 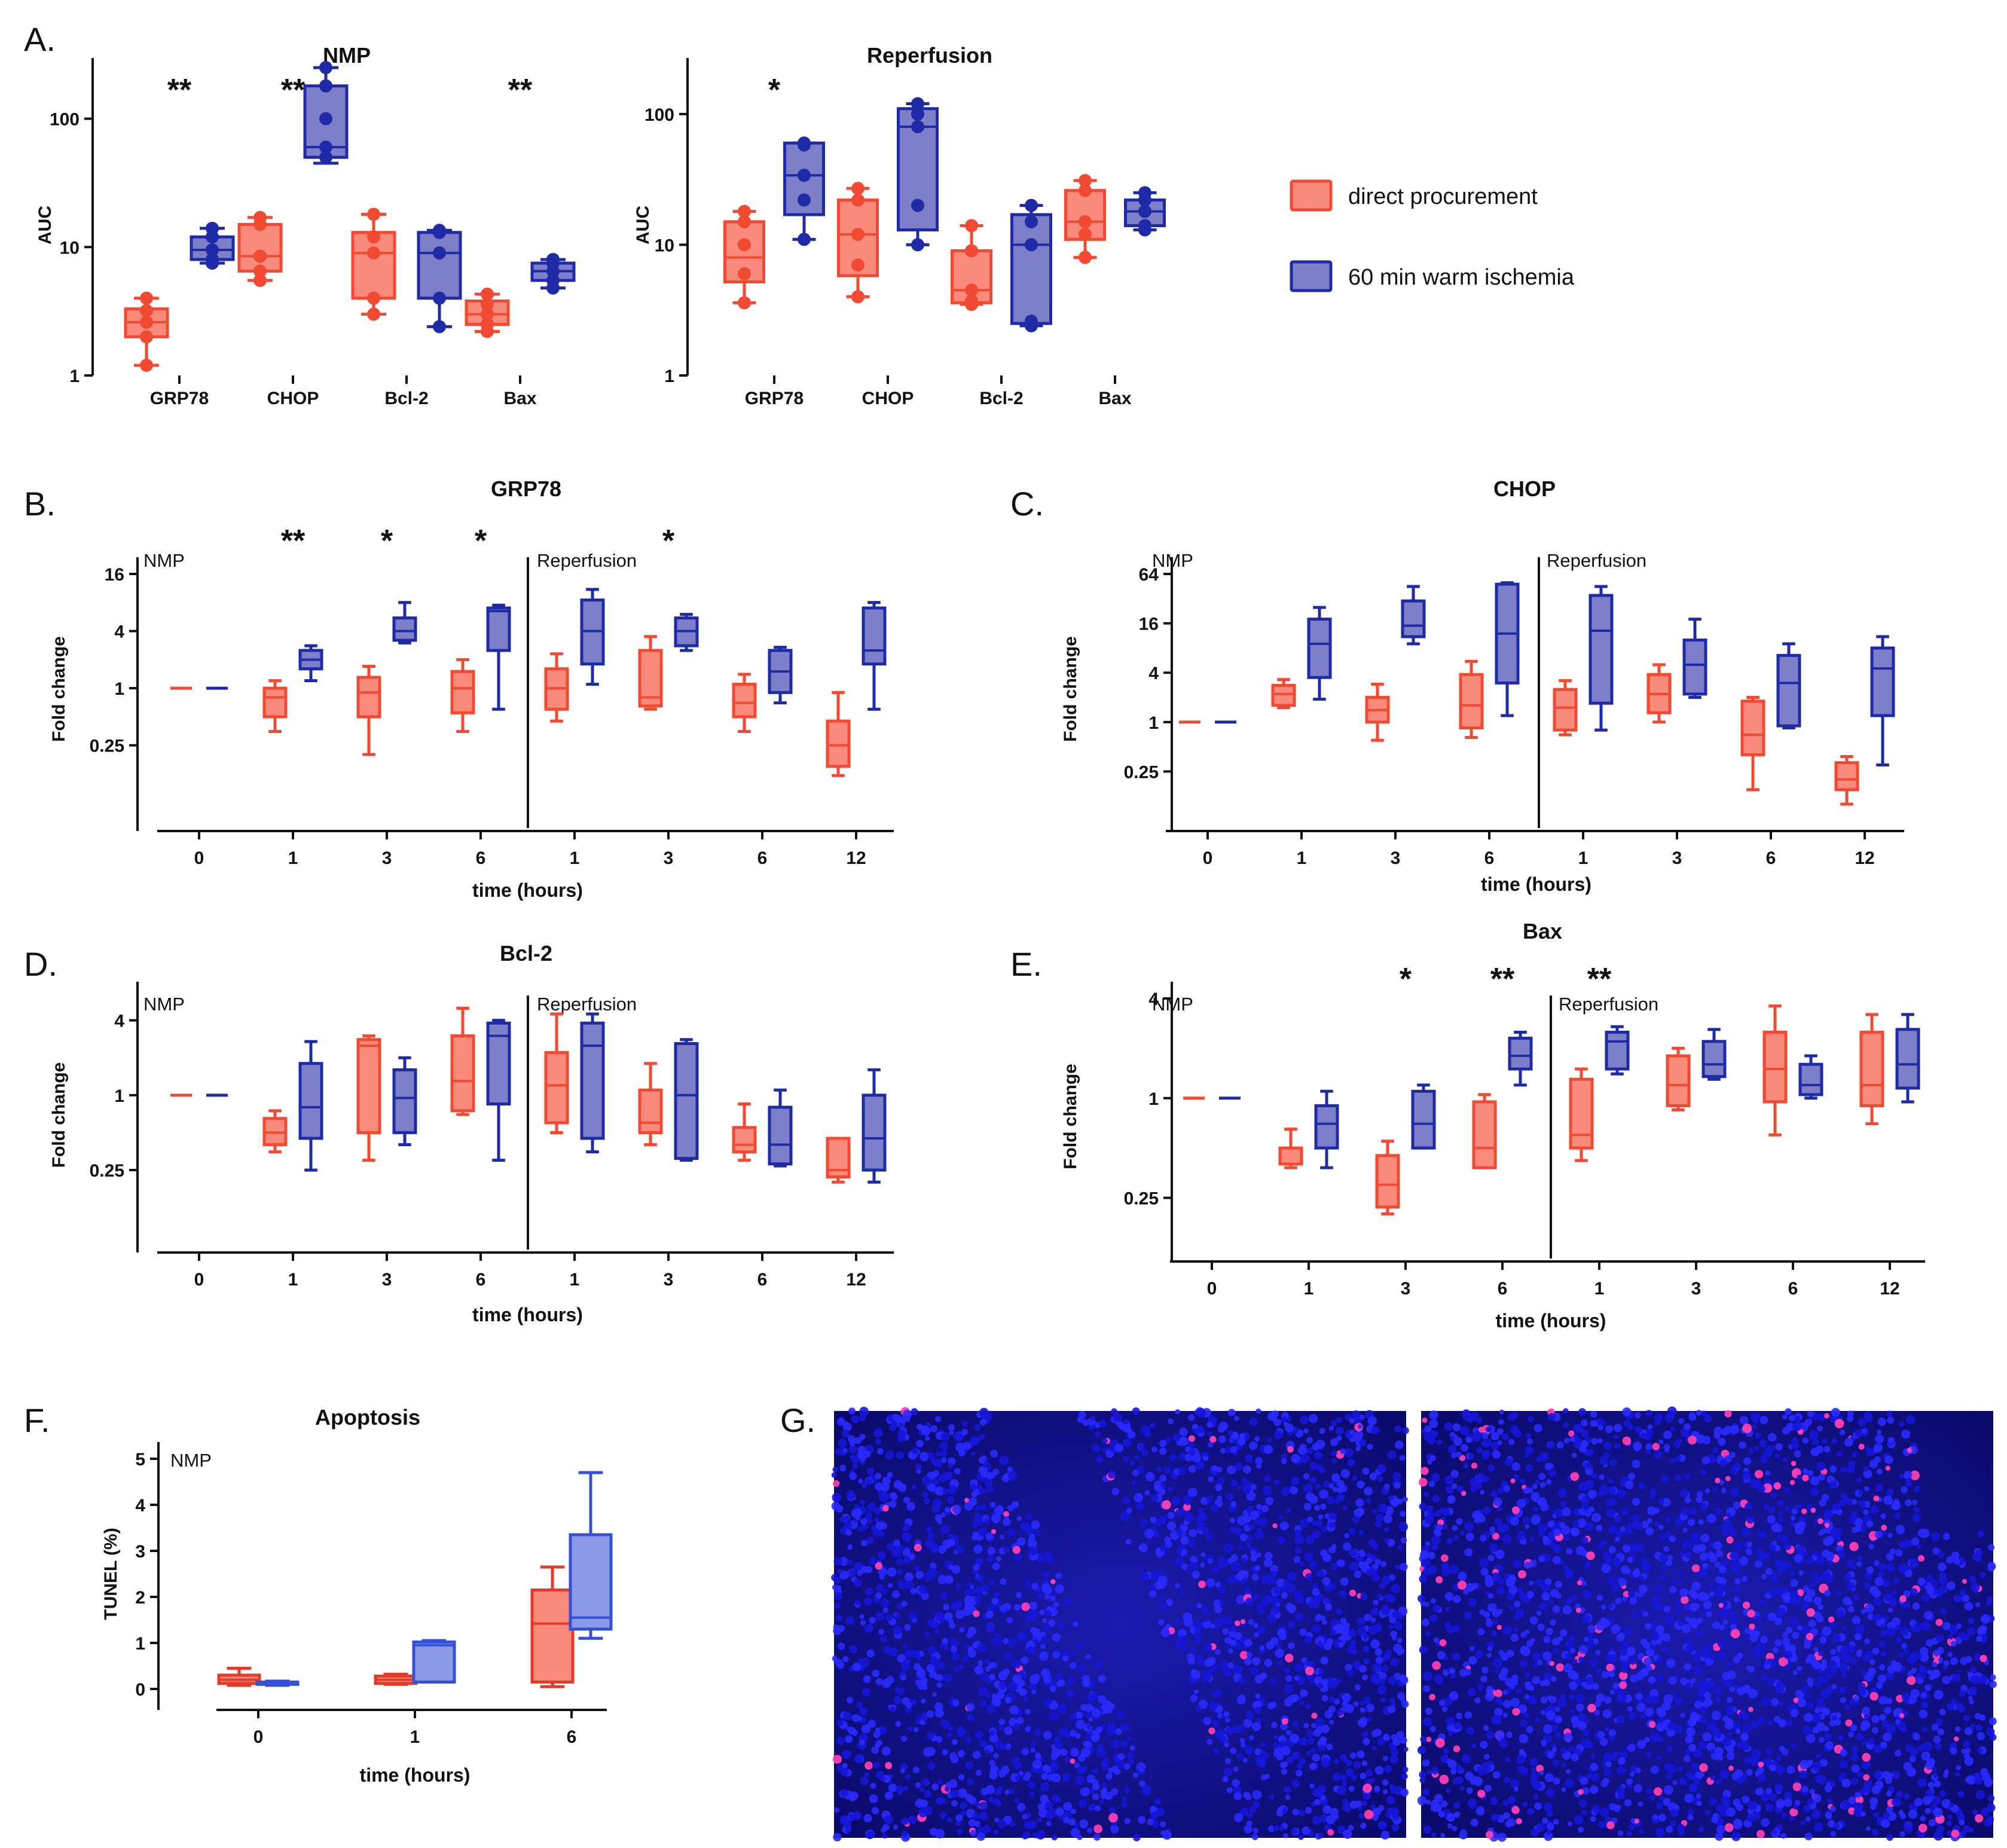 I want to click on legend-label-ischemia: 60 min warm ischemia, so click(x=1461, y=277).